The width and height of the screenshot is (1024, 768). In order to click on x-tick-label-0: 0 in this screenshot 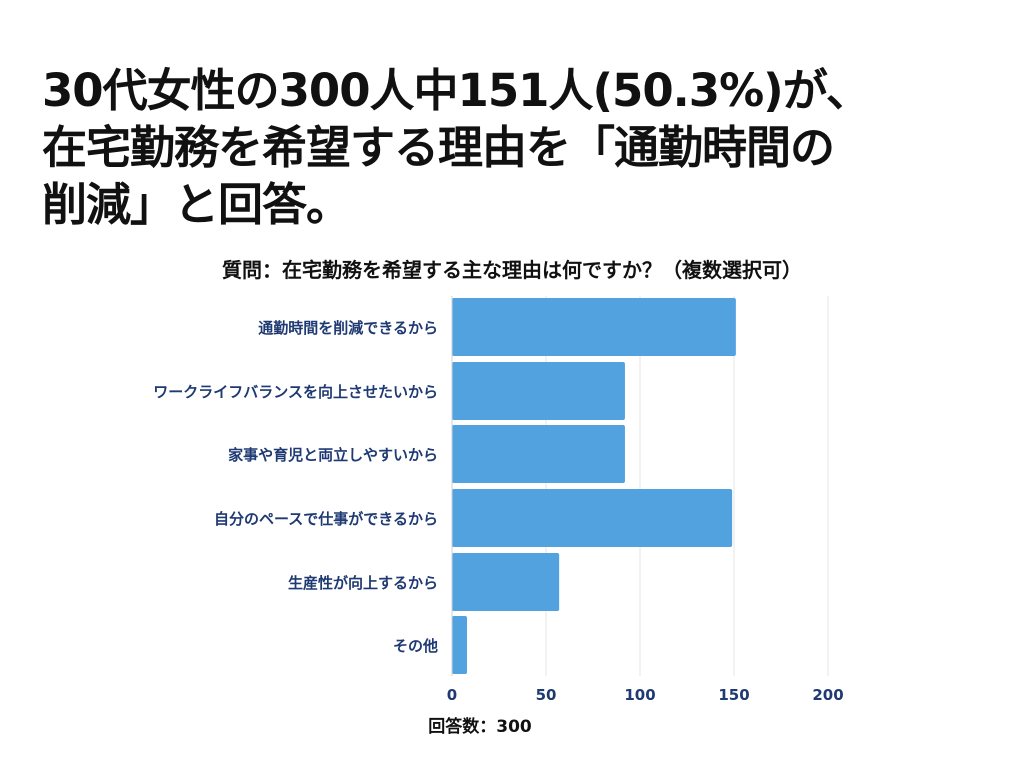, I will do `click(452, 695)`.